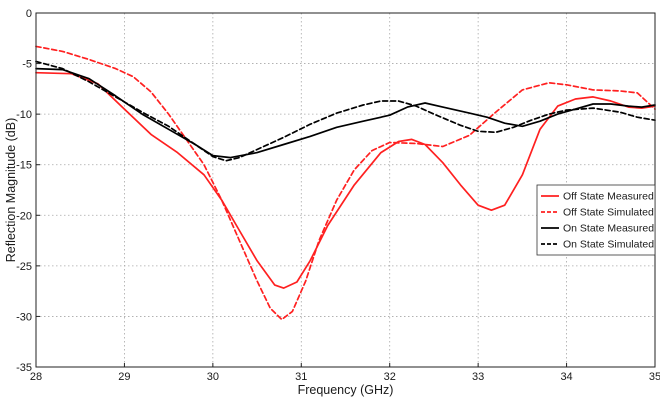 This screenshot has width=660, height=401. Describe the element at coordinates (478, 377) in the screenshot. I see `x-tick-label: 33` at that location.